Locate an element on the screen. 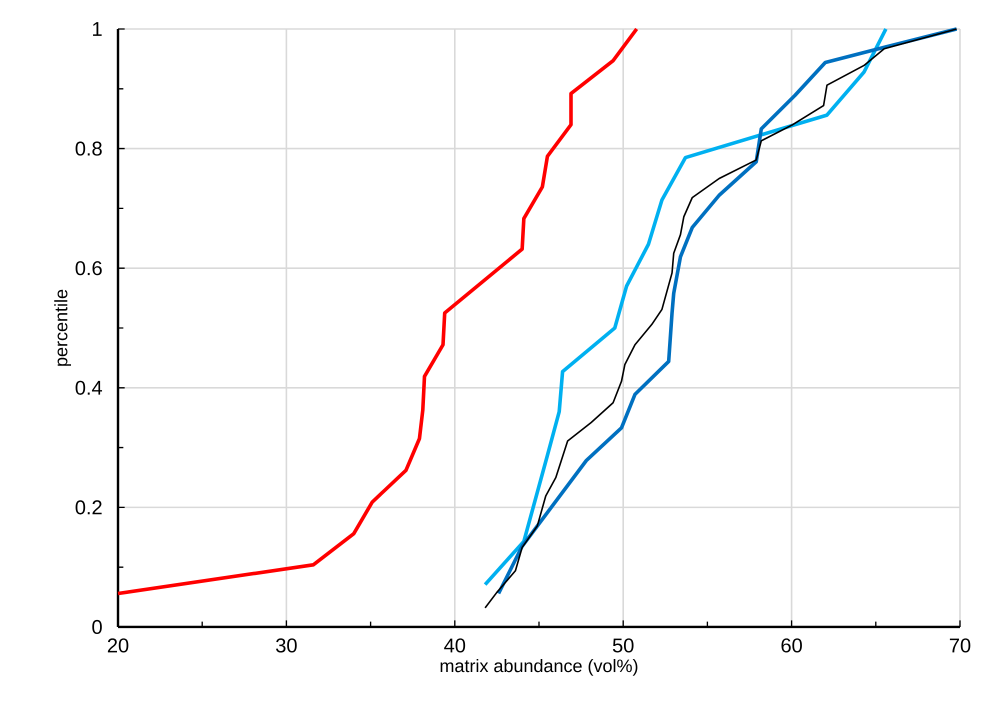  y-tick-label: 0.6 is located at coordinates (89, 268).